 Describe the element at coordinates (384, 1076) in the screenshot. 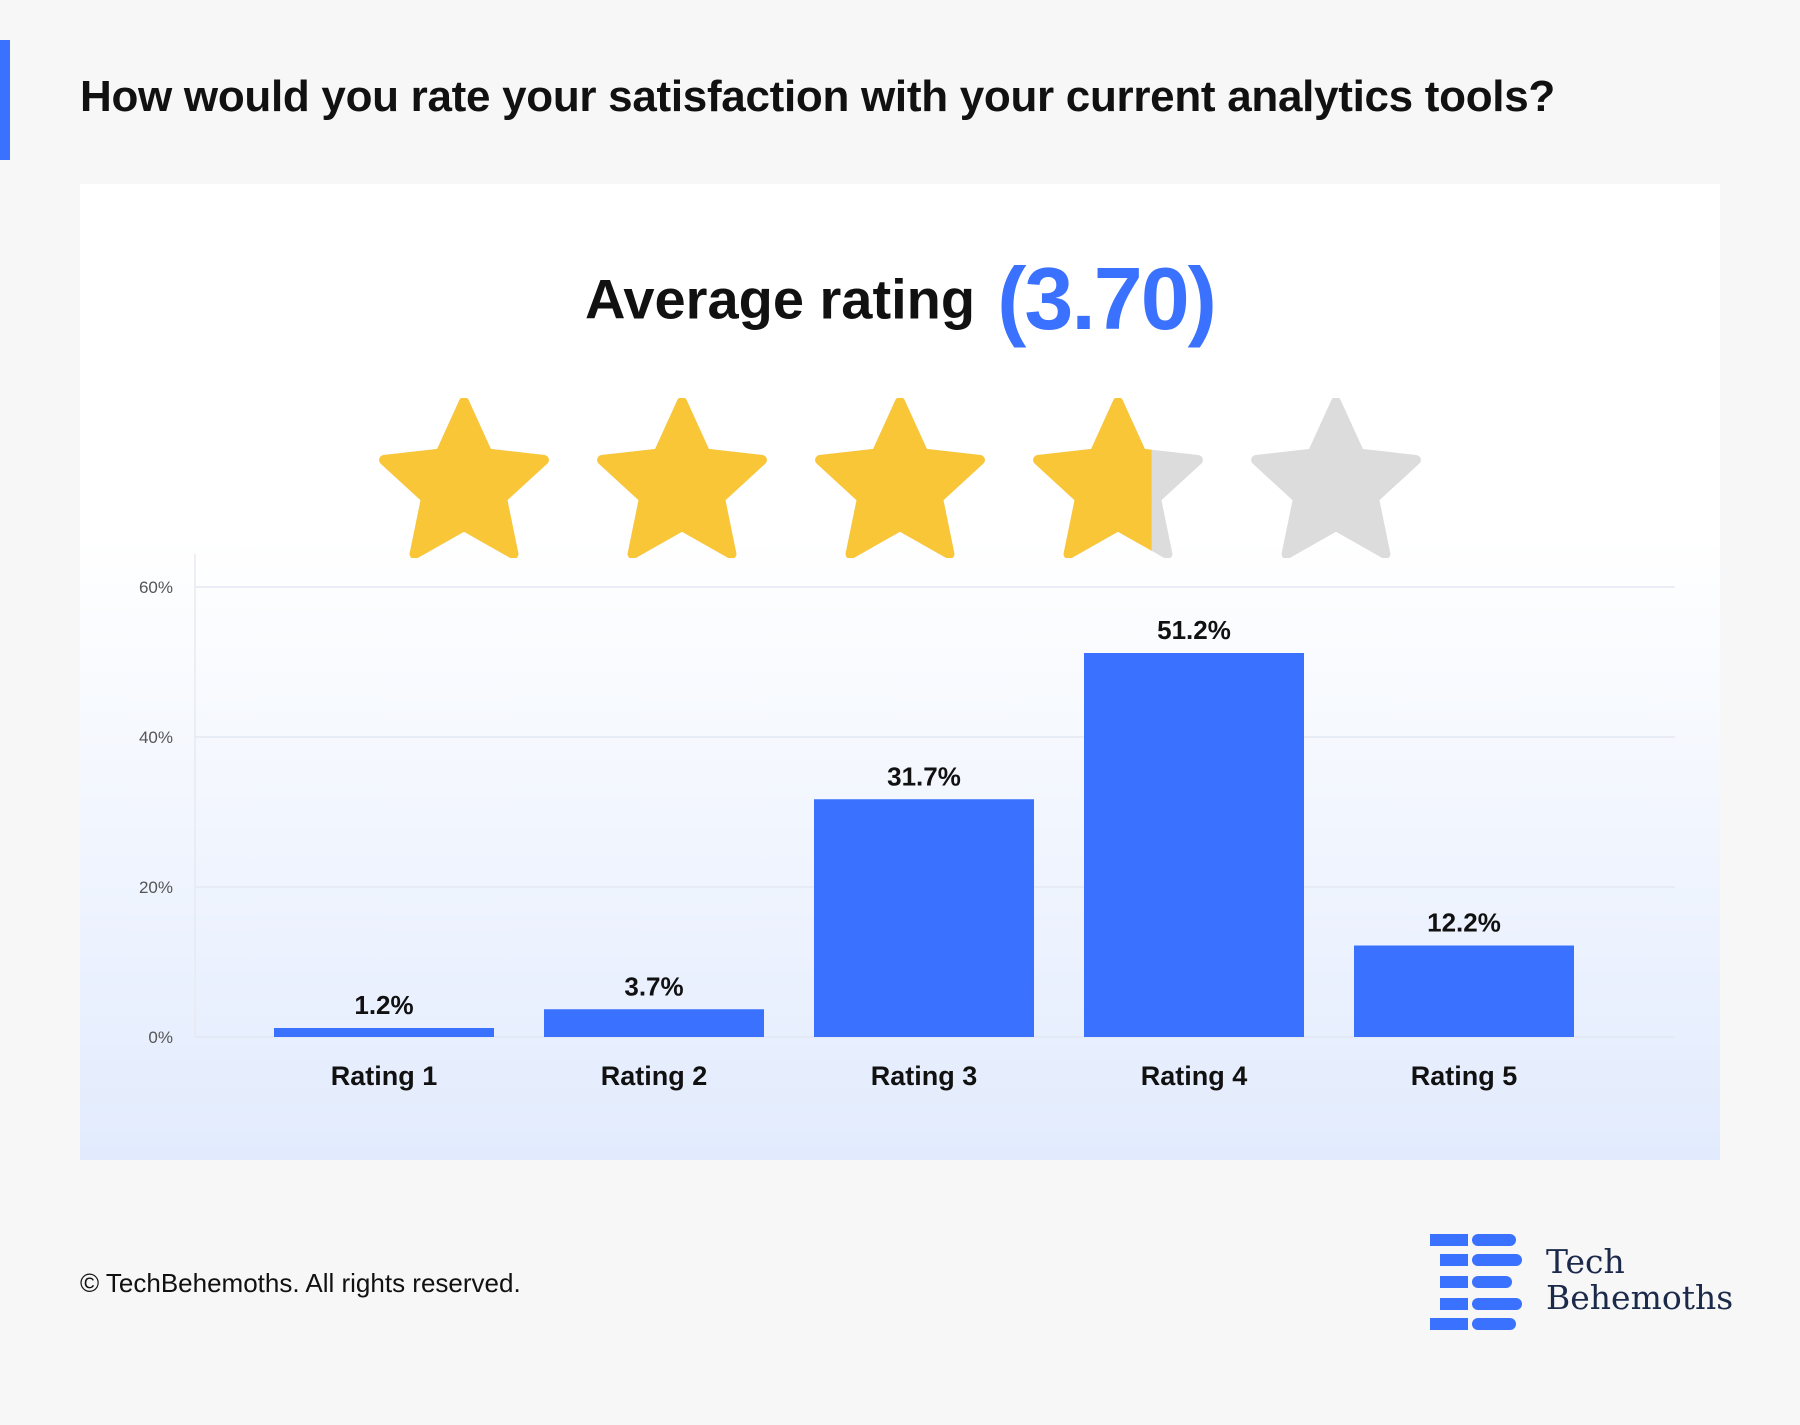

I see `category-label: Rating 1` at that location.